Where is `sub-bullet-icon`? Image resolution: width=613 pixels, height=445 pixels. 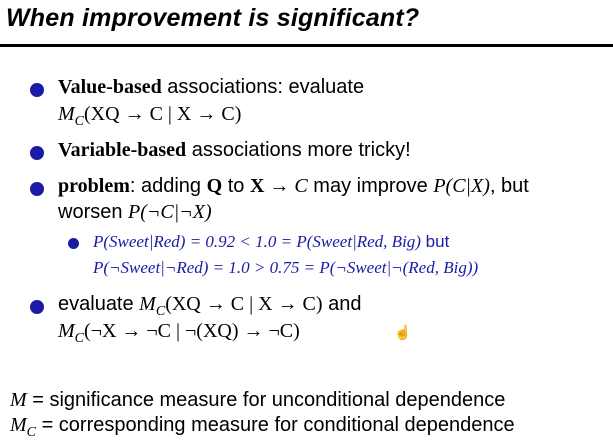
sub-bullet-icon is located at coordinates (73, 243).